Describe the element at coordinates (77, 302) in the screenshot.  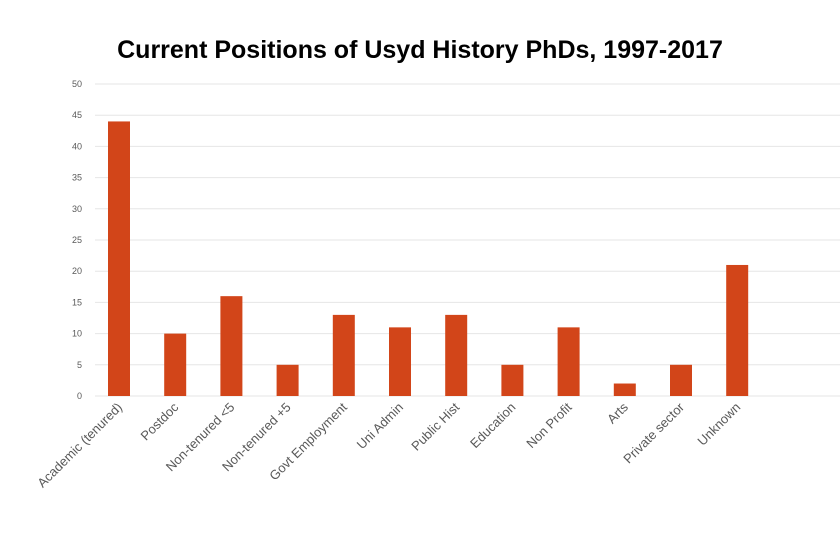
I see `y-tick-label: 15` at that location.